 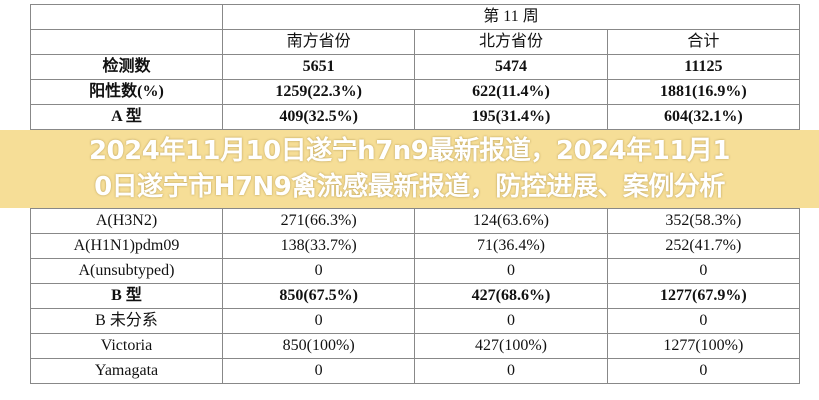 I want to click on table-cell: 850(100%), so click(x=318, y=346).